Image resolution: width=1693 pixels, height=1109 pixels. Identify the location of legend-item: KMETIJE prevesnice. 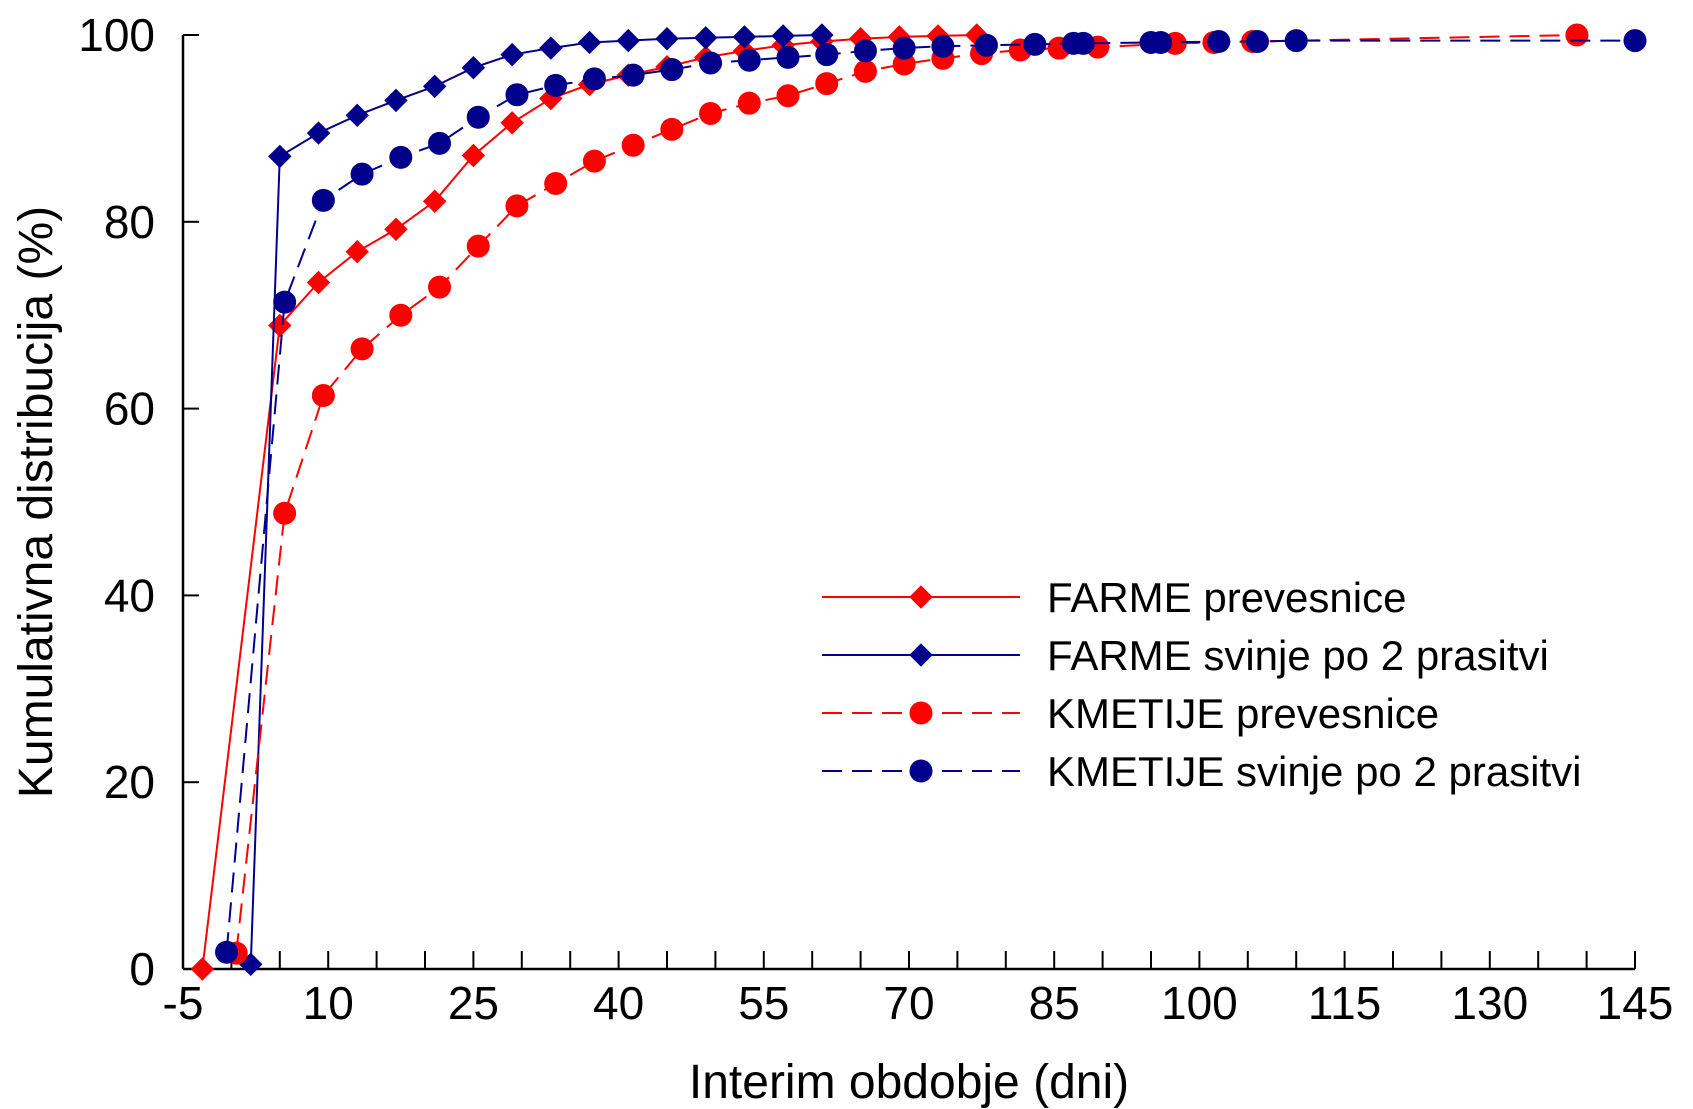
(1130, 713).